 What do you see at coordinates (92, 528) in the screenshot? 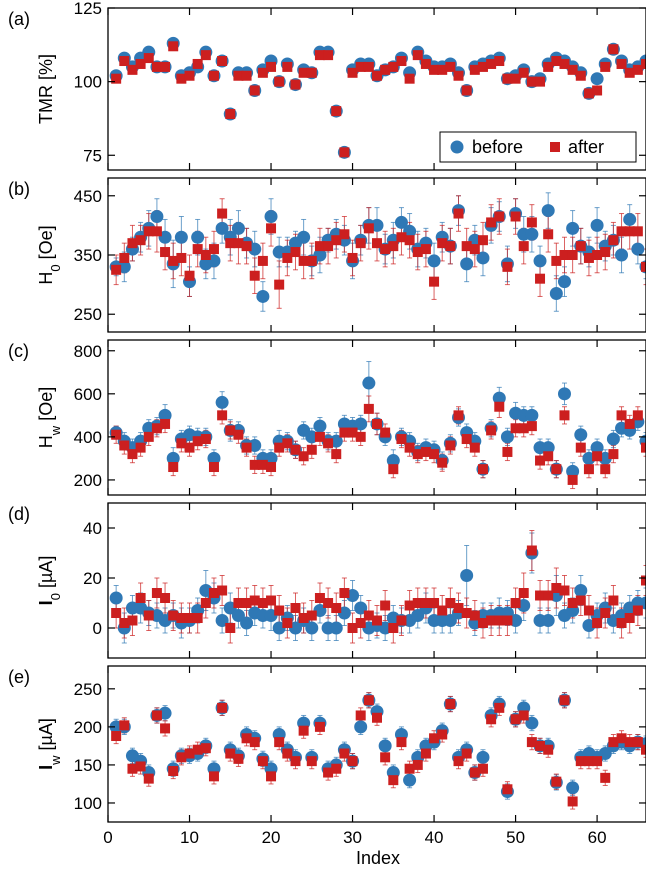
I see `y-tick-label: 40` at bounding box center [92, 528].